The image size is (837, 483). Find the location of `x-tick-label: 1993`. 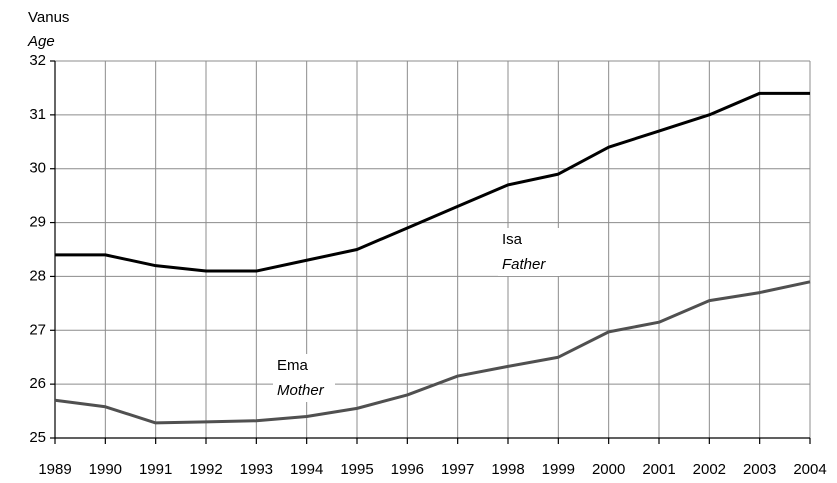

x-tick-label: 1993 is located at coordinates (256, 469).